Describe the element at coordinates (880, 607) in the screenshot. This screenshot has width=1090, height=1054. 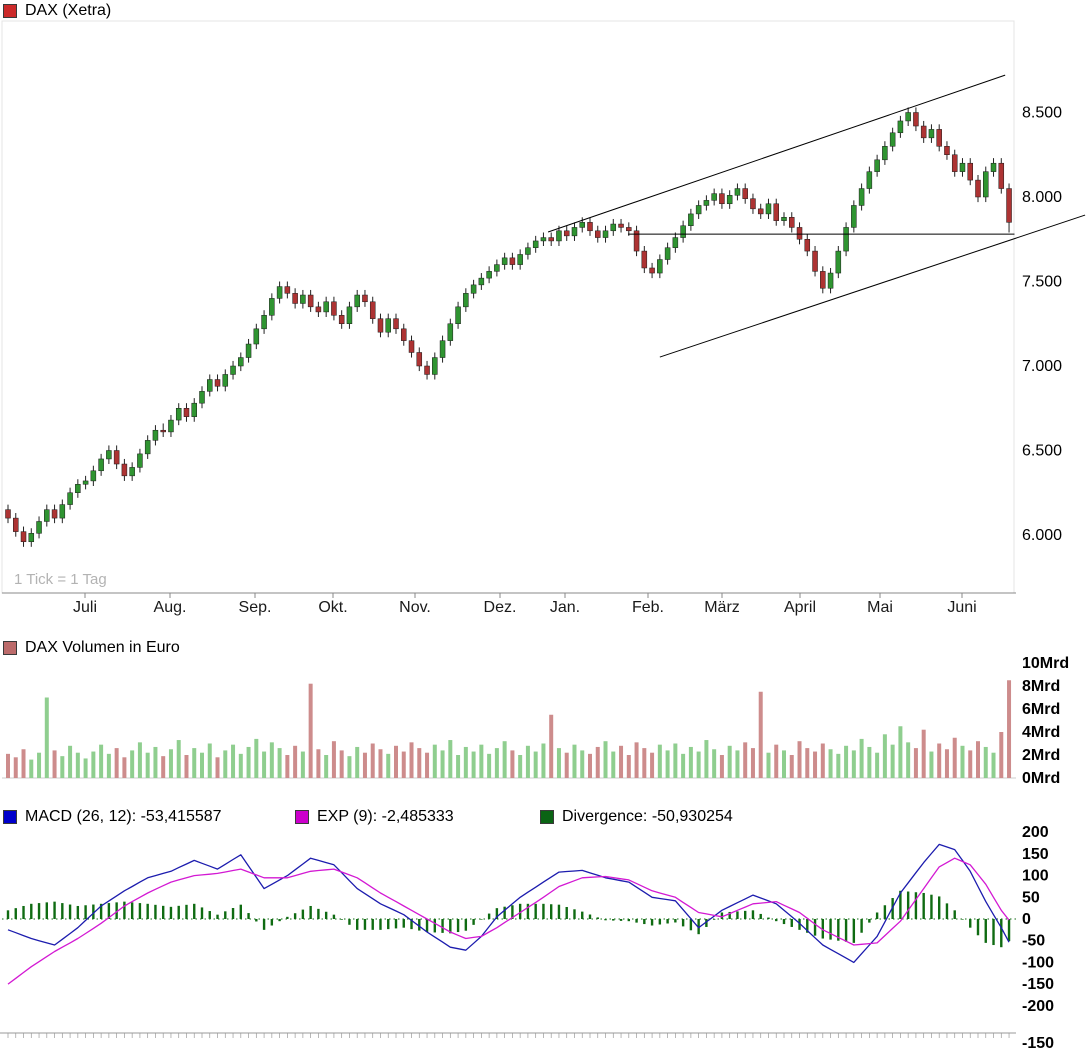
I see `svg-text: Mai` at that location.